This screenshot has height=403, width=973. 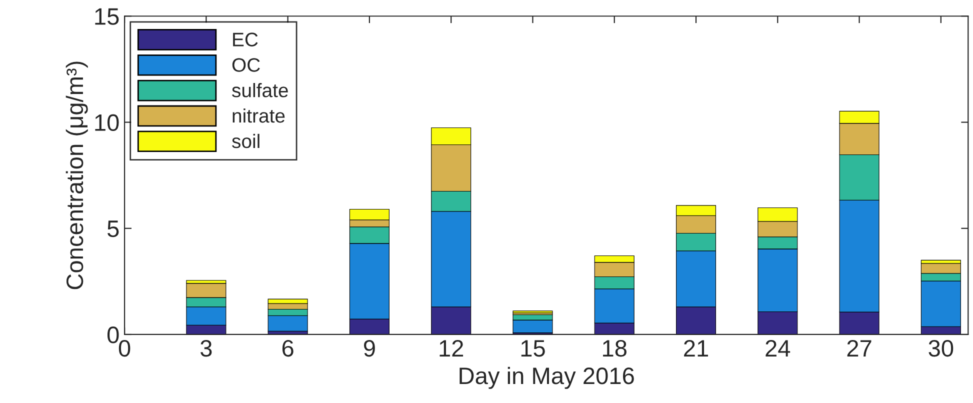 I want to click on y-axis-title: Concentration (μg/m³), so click(x=77, y=176).